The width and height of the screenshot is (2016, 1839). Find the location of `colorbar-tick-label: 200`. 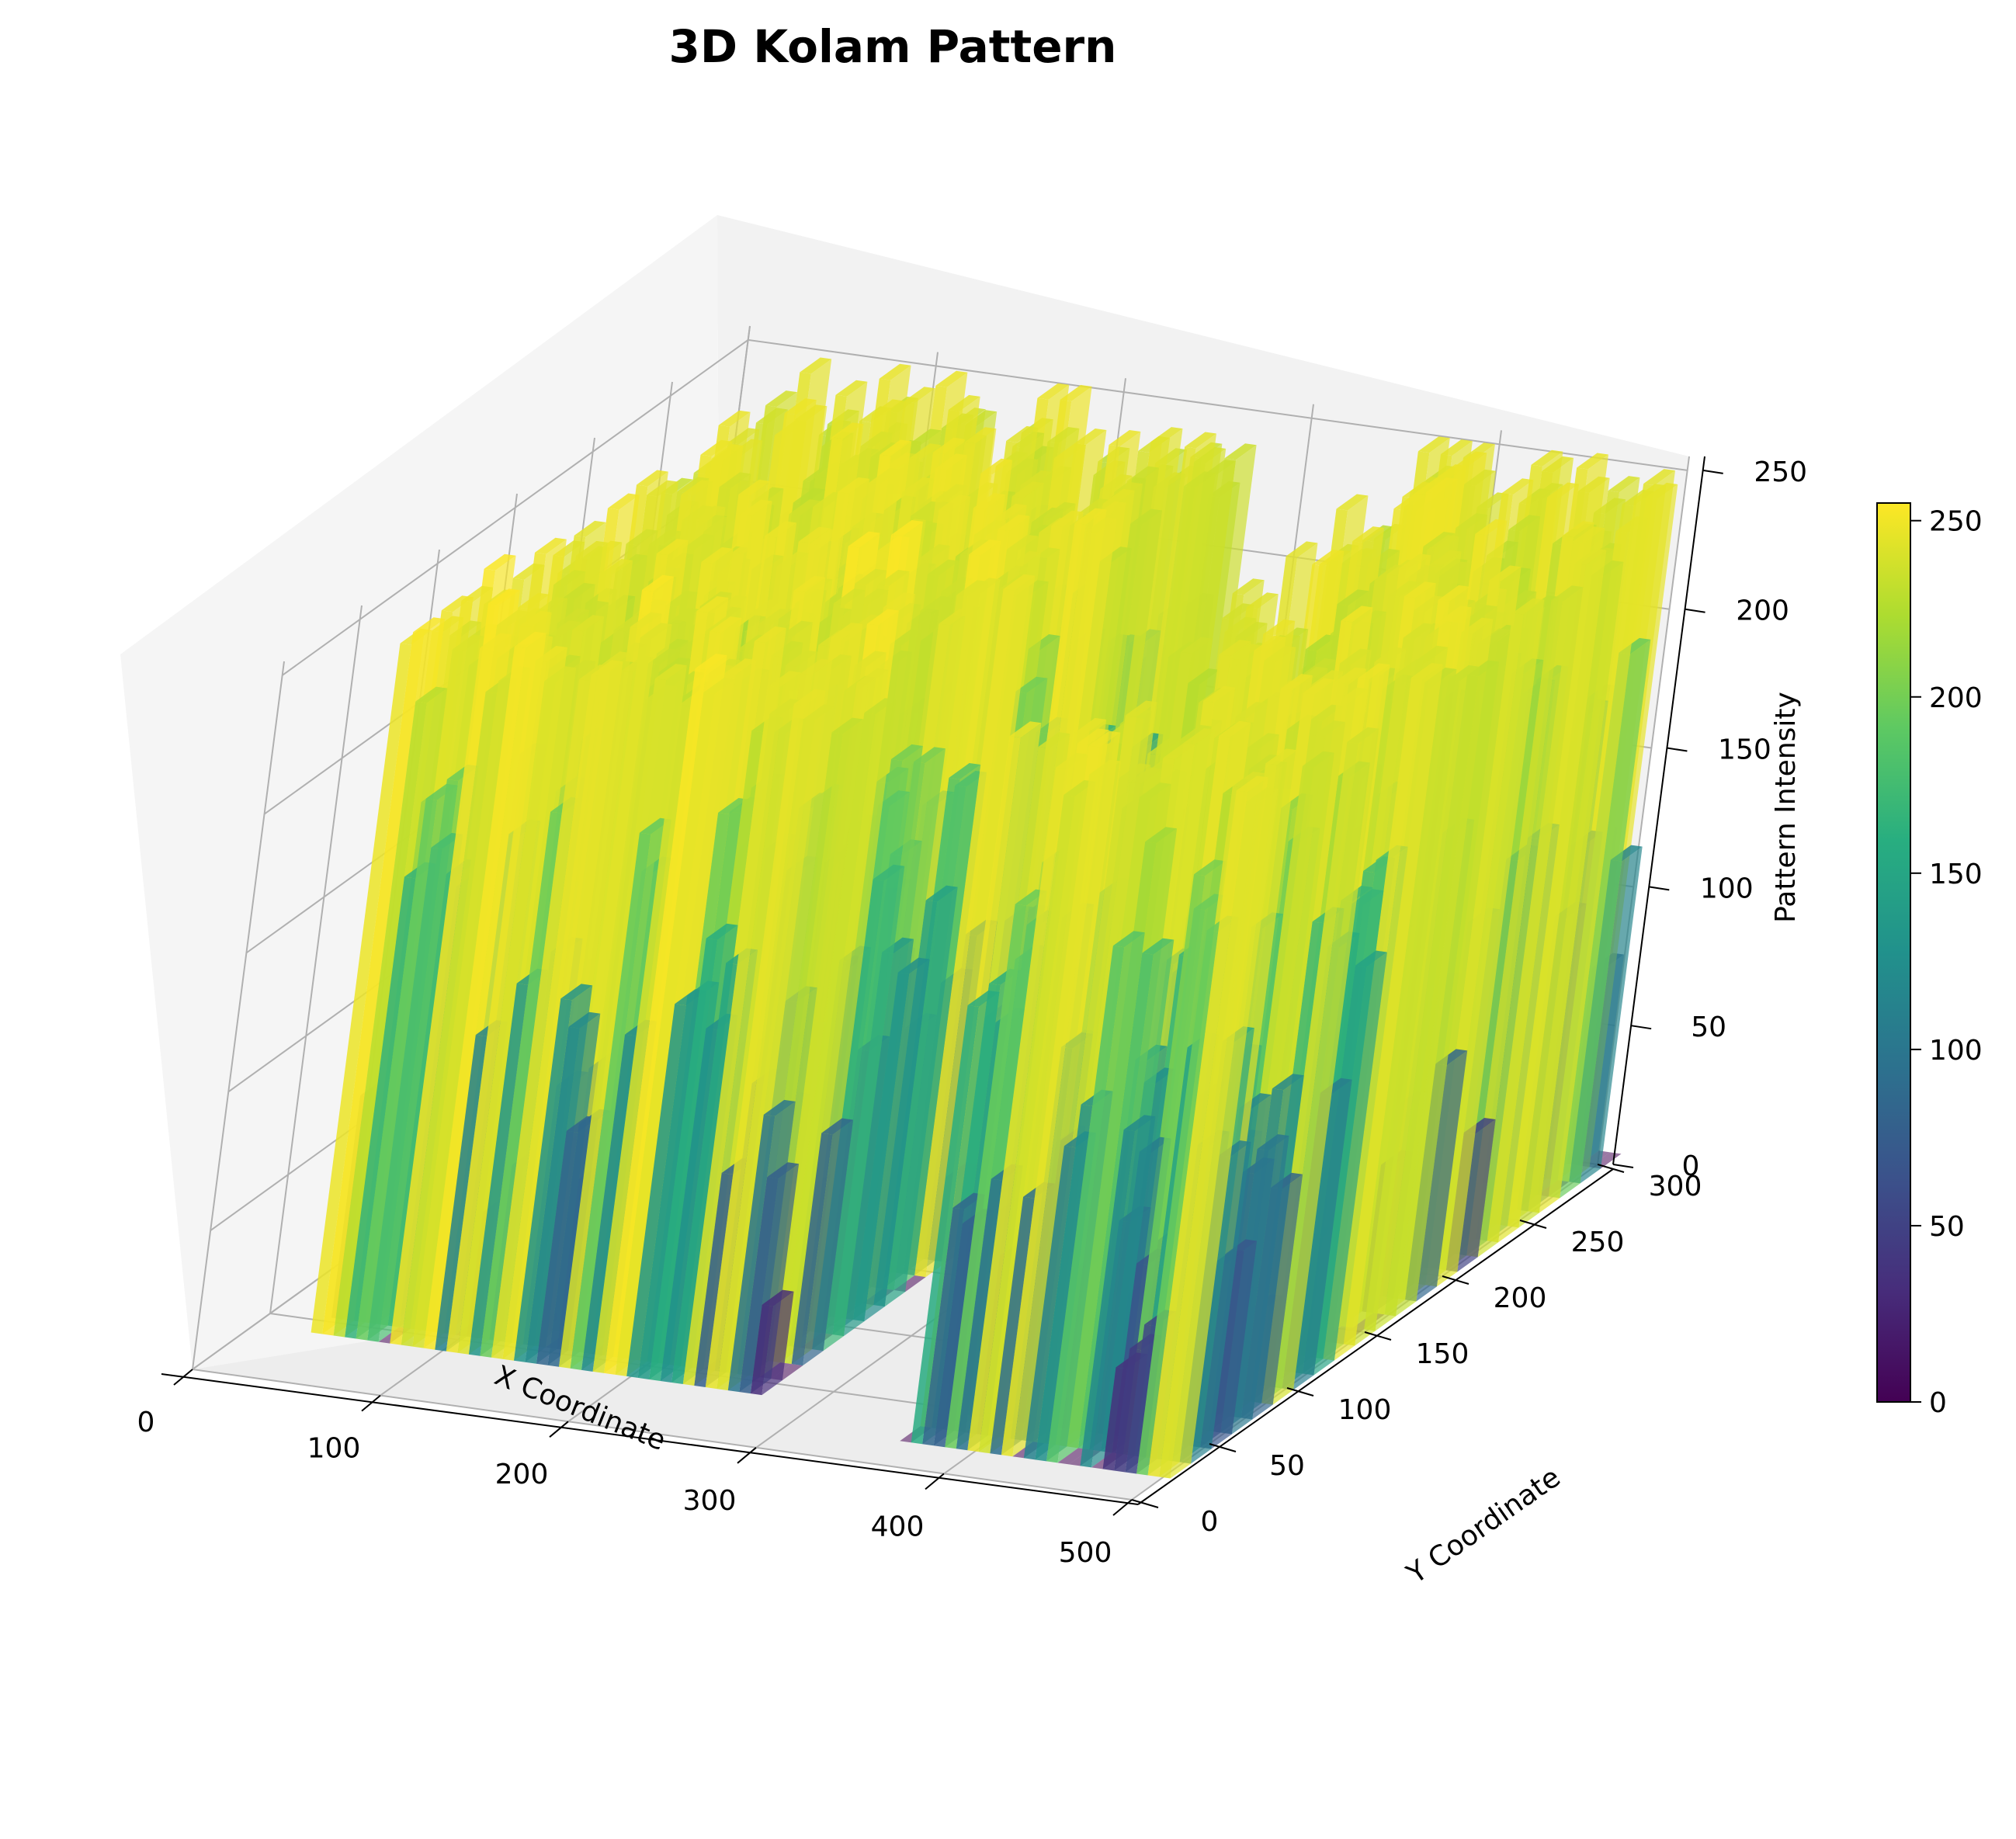

colorbar-tick-label: 200 is located at coordinates (1956, 698).